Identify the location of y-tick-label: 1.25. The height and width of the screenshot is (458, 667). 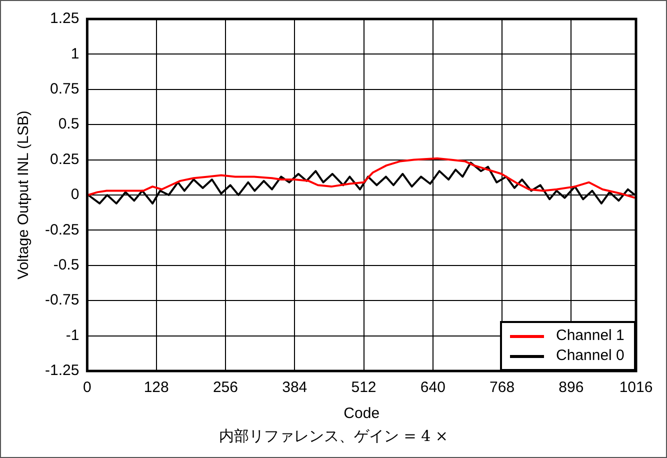
(65, 19).